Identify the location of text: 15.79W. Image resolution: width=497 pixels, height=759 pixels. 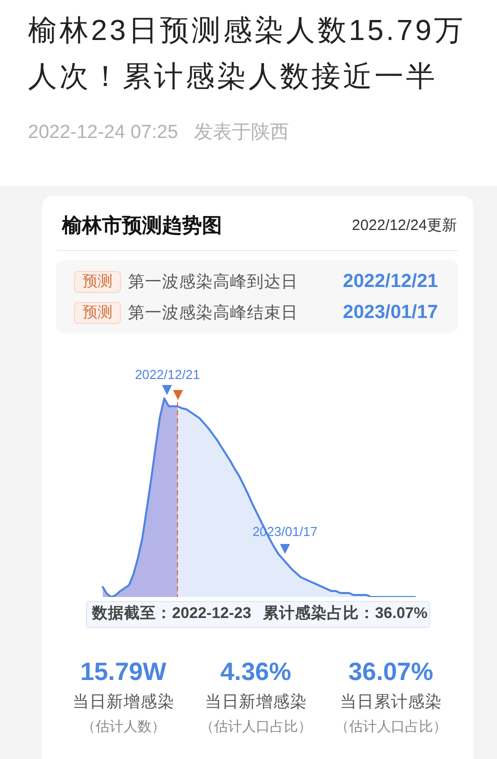
(123, 672).